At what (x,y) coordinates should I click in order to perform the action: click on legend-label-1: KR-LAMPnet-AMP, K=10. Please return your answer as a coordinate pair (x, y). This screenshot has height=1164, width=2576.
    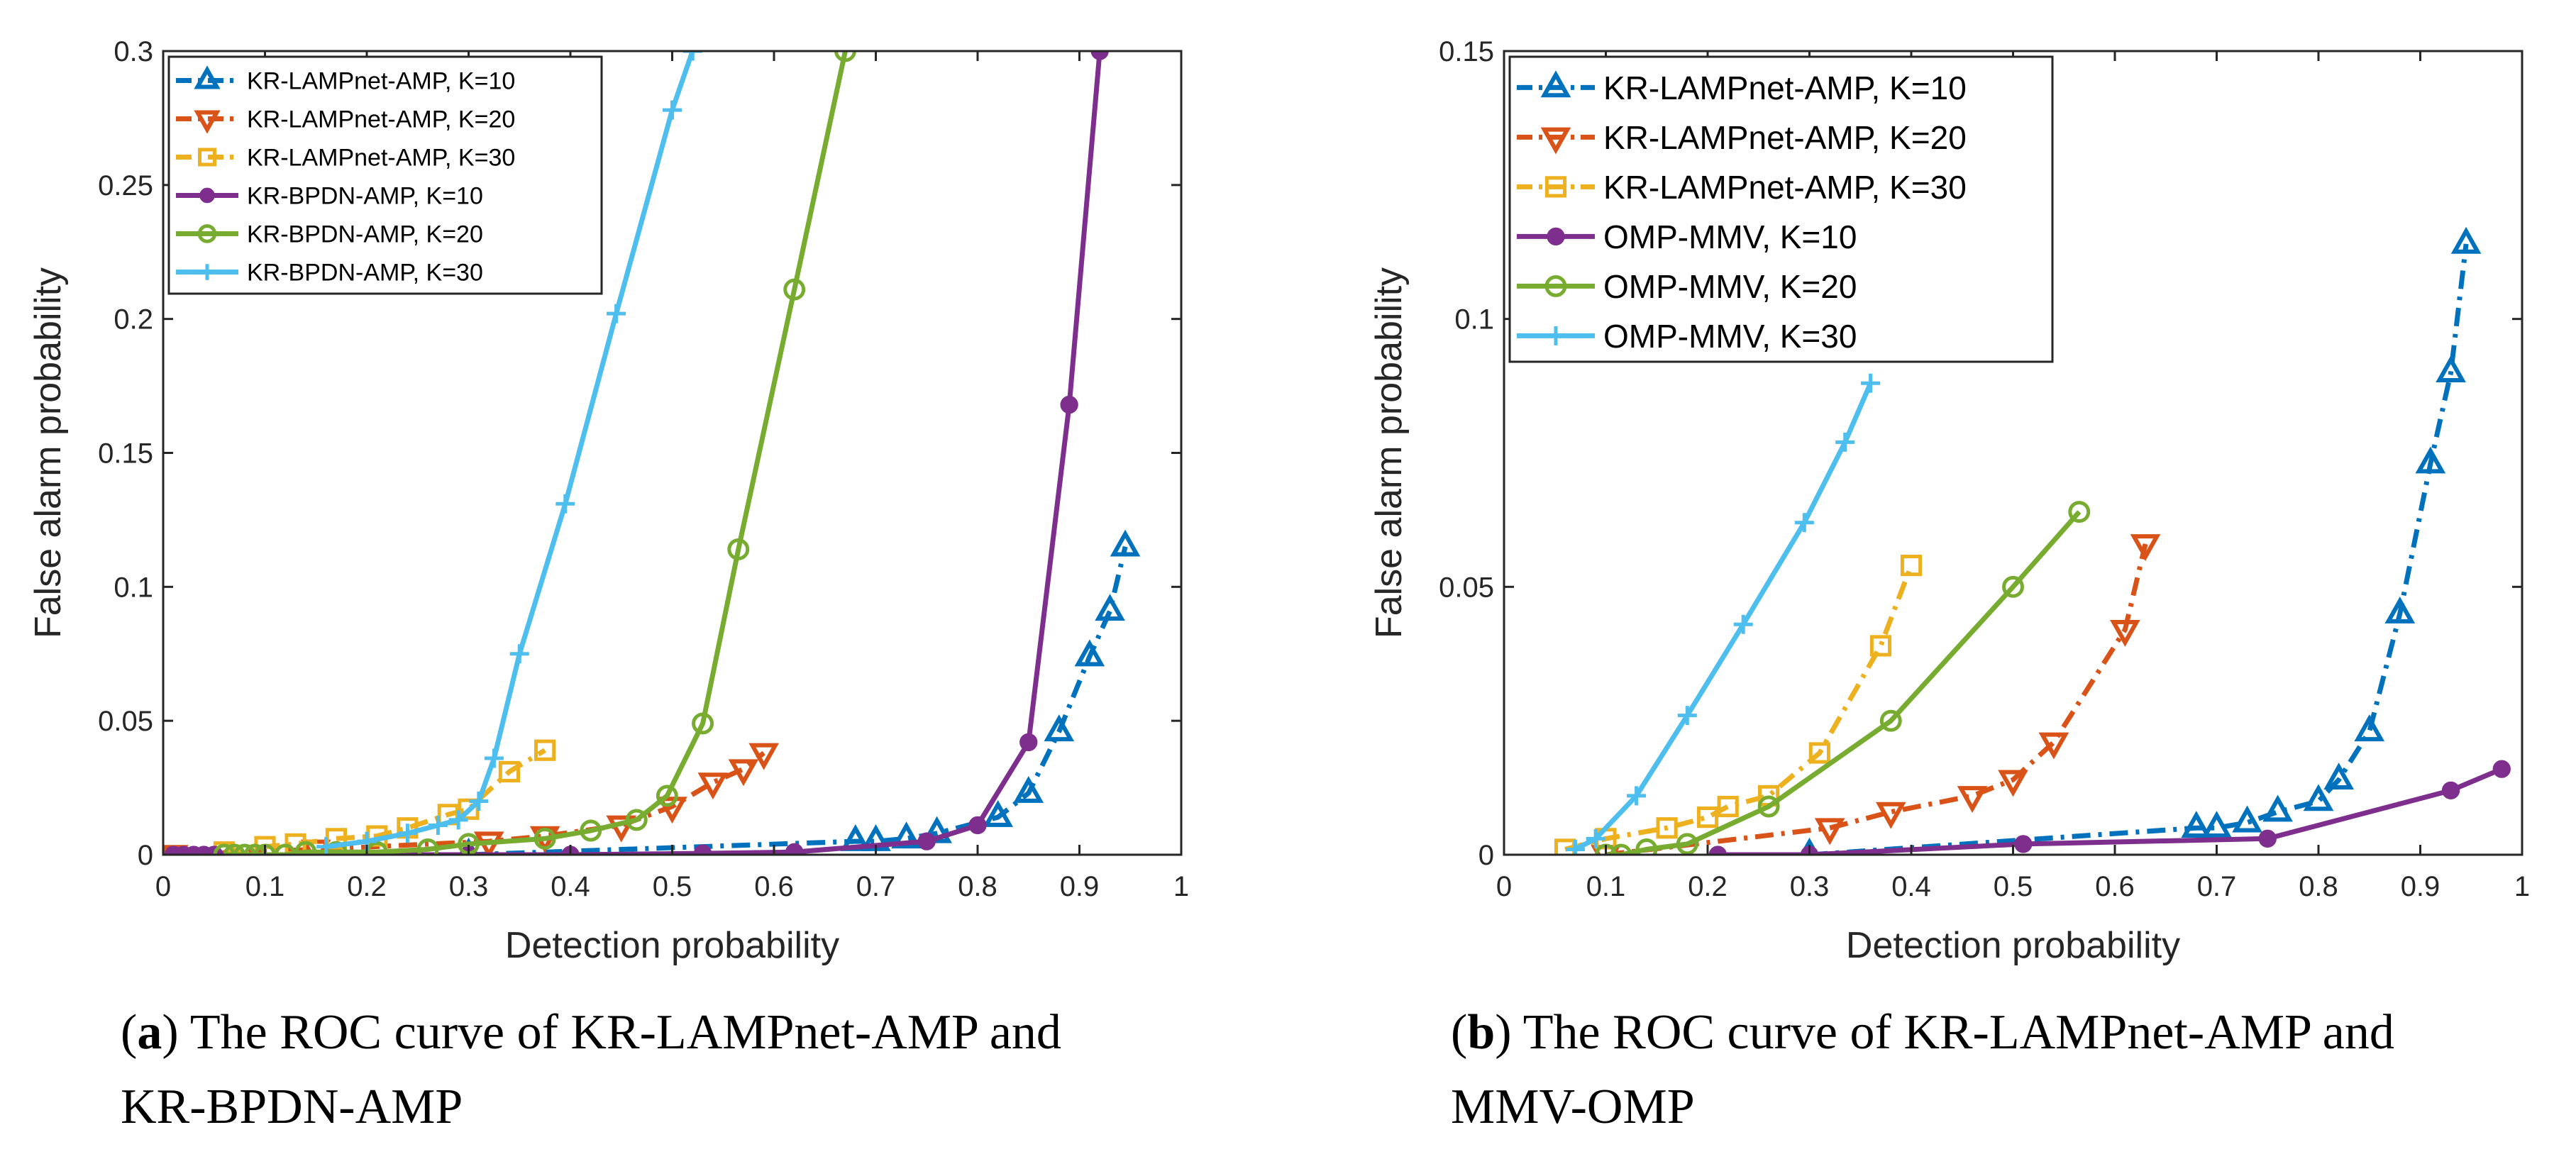
    Looking at the image, I should click on (1785, 88).